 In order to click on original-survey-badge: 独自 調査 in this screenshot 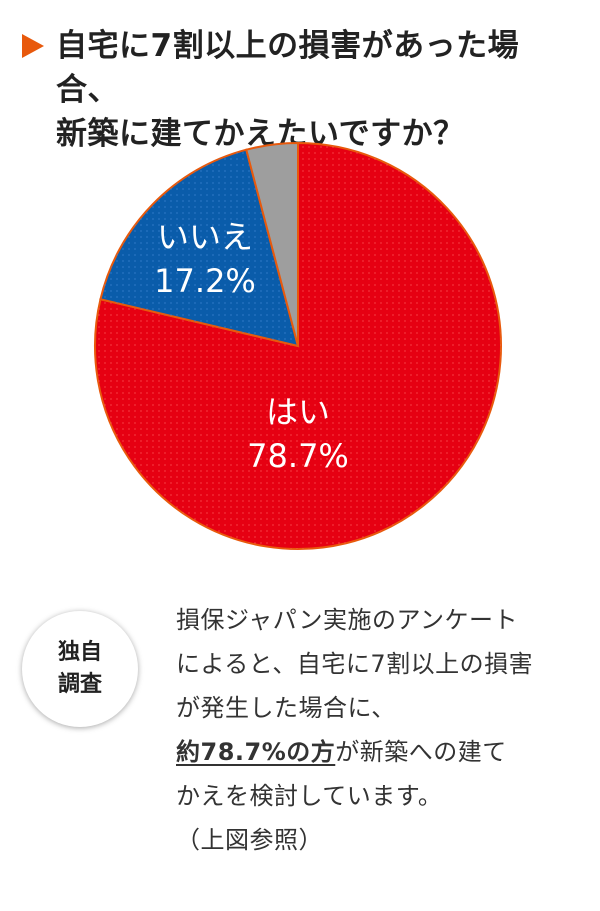, I will do `click(80, 669)`.